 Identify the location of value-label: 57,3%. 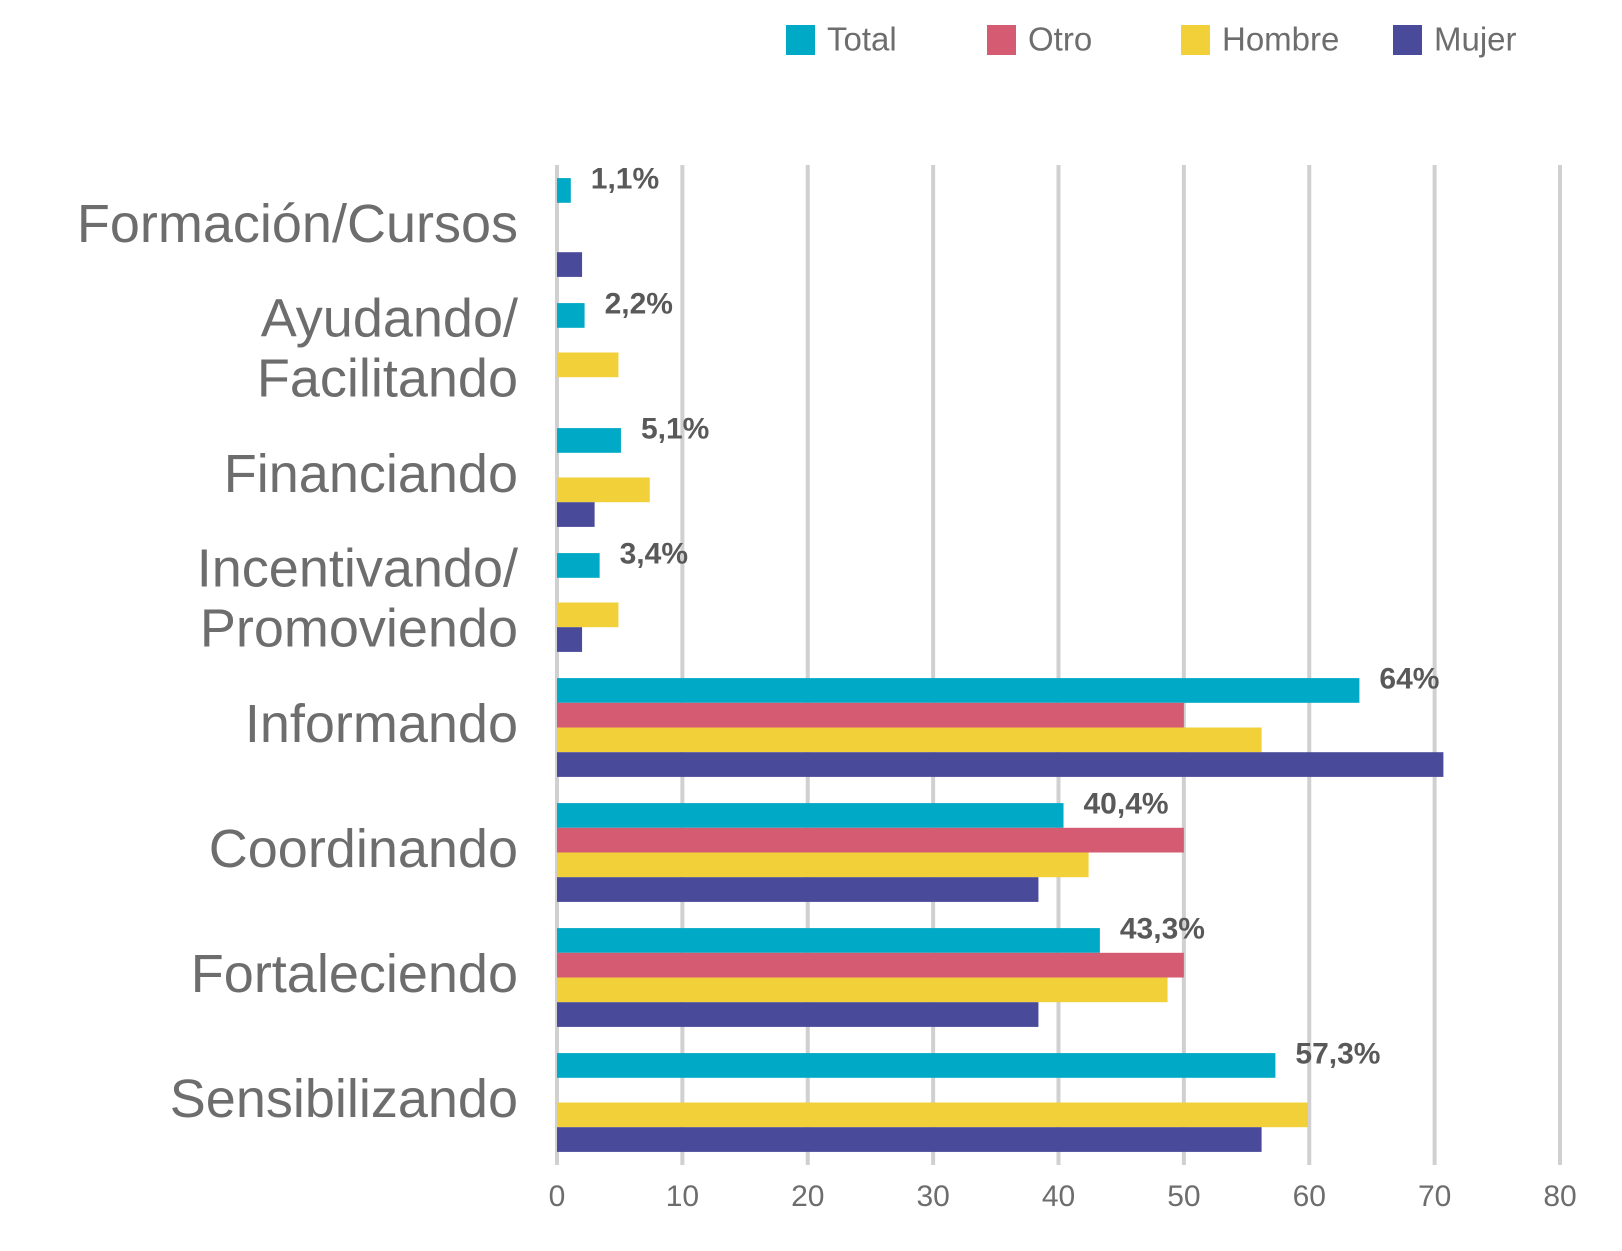
(1337, 1053).